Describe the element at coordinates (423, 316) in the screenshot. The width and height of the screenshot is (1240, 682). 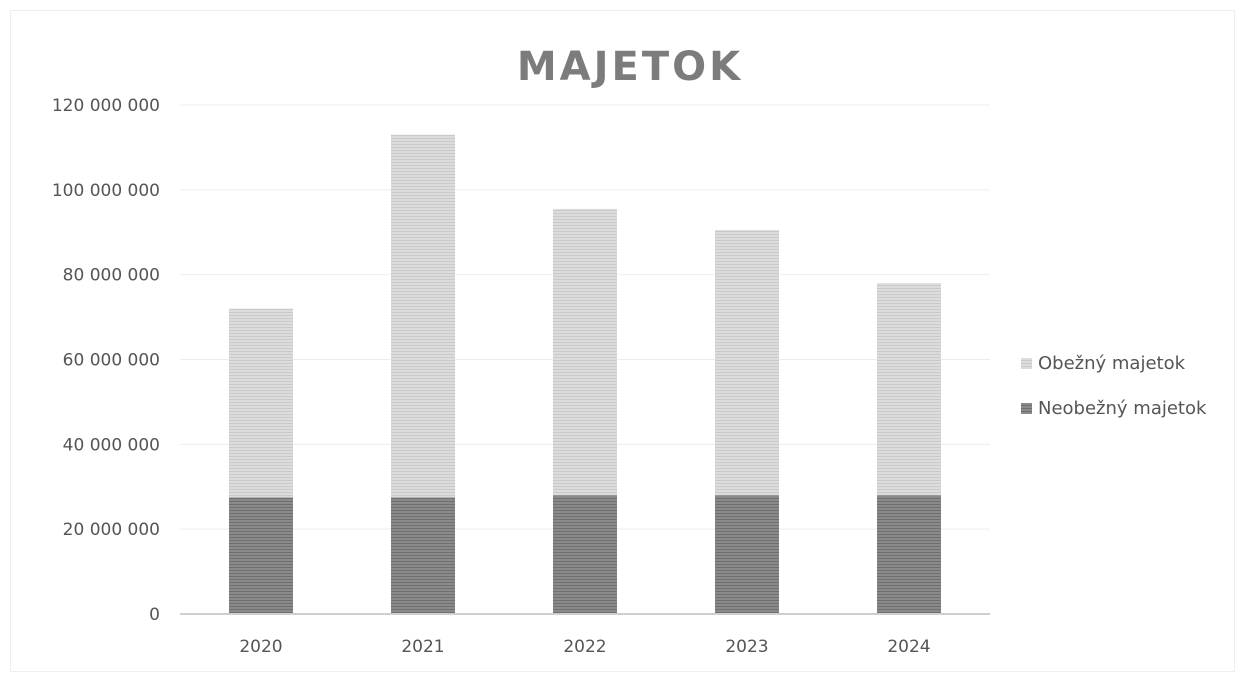
I see `bar-obezny-2021` at that location.